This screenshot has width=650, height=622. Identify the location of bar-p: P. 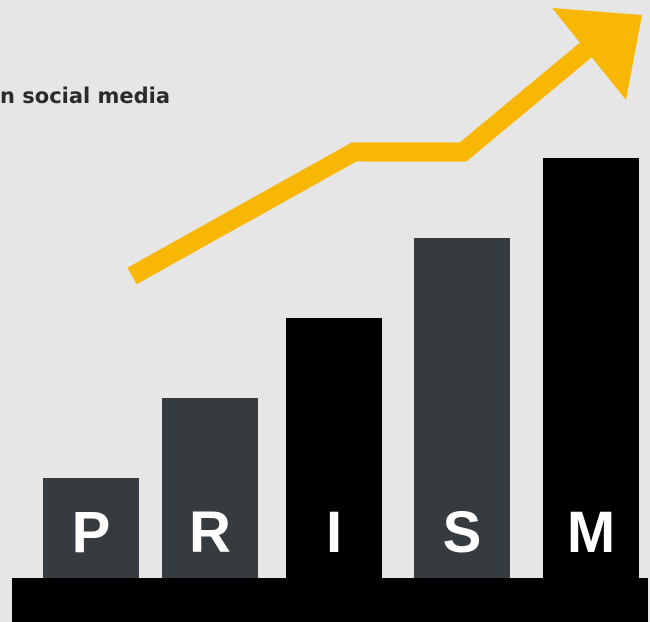
(91, 528).